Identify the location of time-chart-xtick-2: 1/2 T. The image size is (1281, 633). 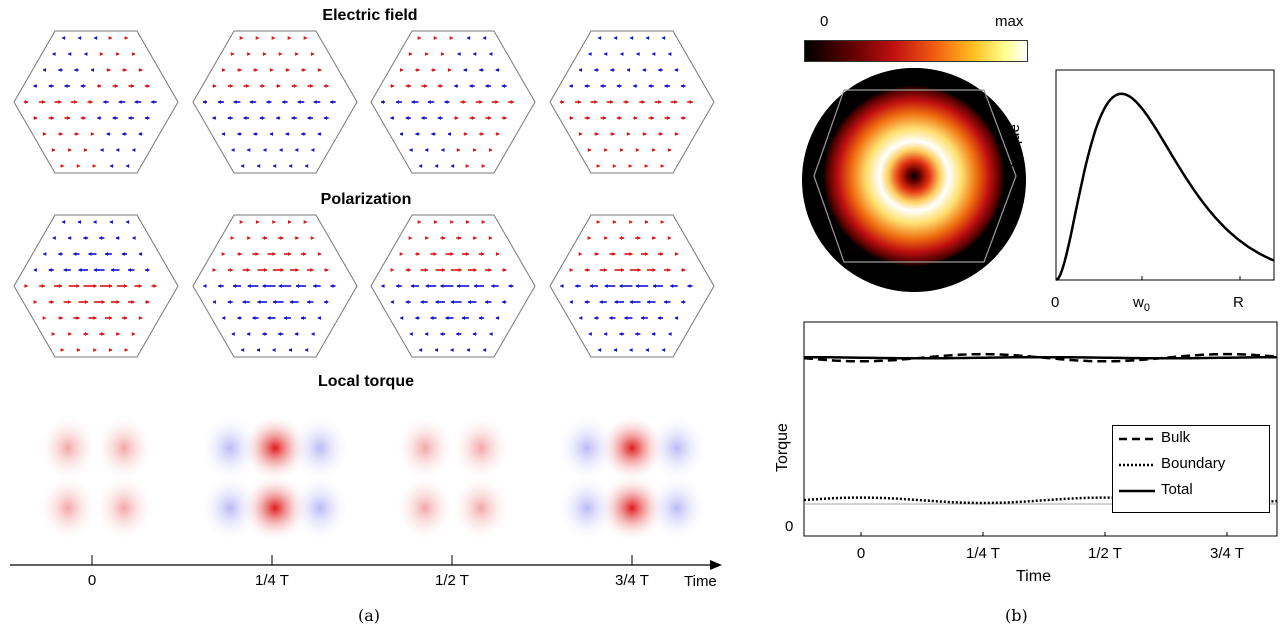
(1105, 553).